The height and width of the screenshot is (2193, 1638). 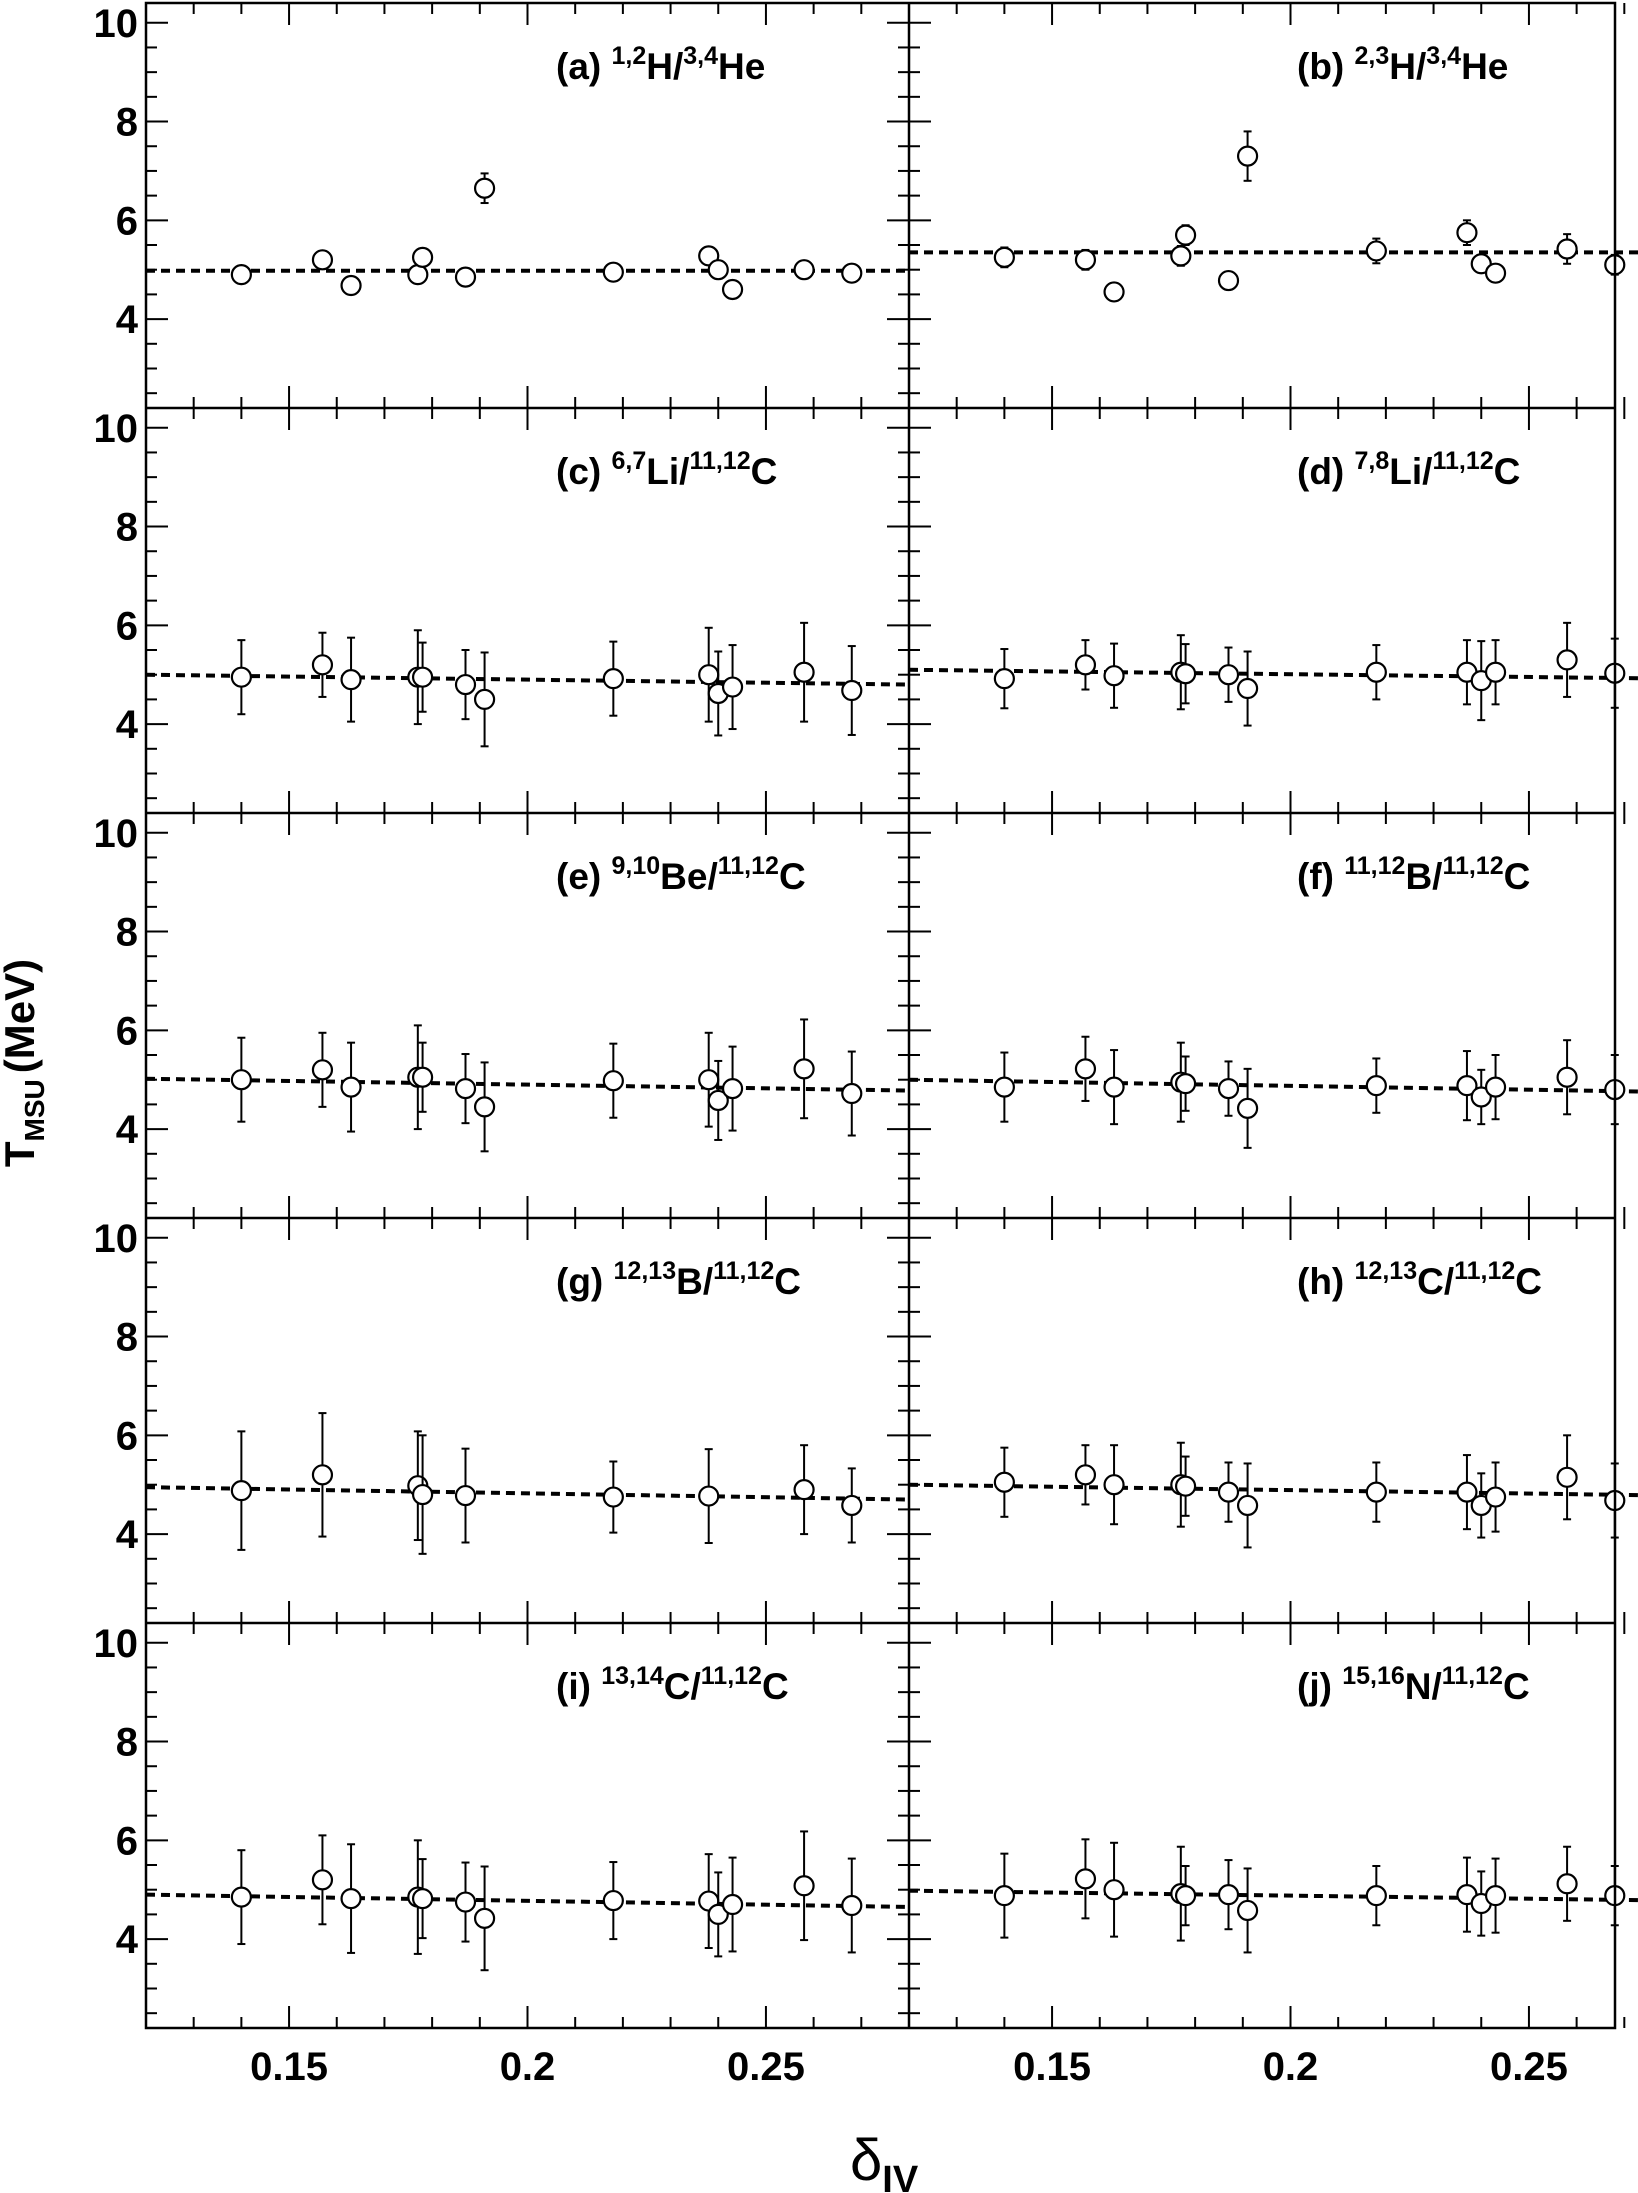 What do you see at coordinates (527, 205) in the screenshot?
I see `panel-a: (a) 1,2H/3,4He` at bounding box center [527, 205].